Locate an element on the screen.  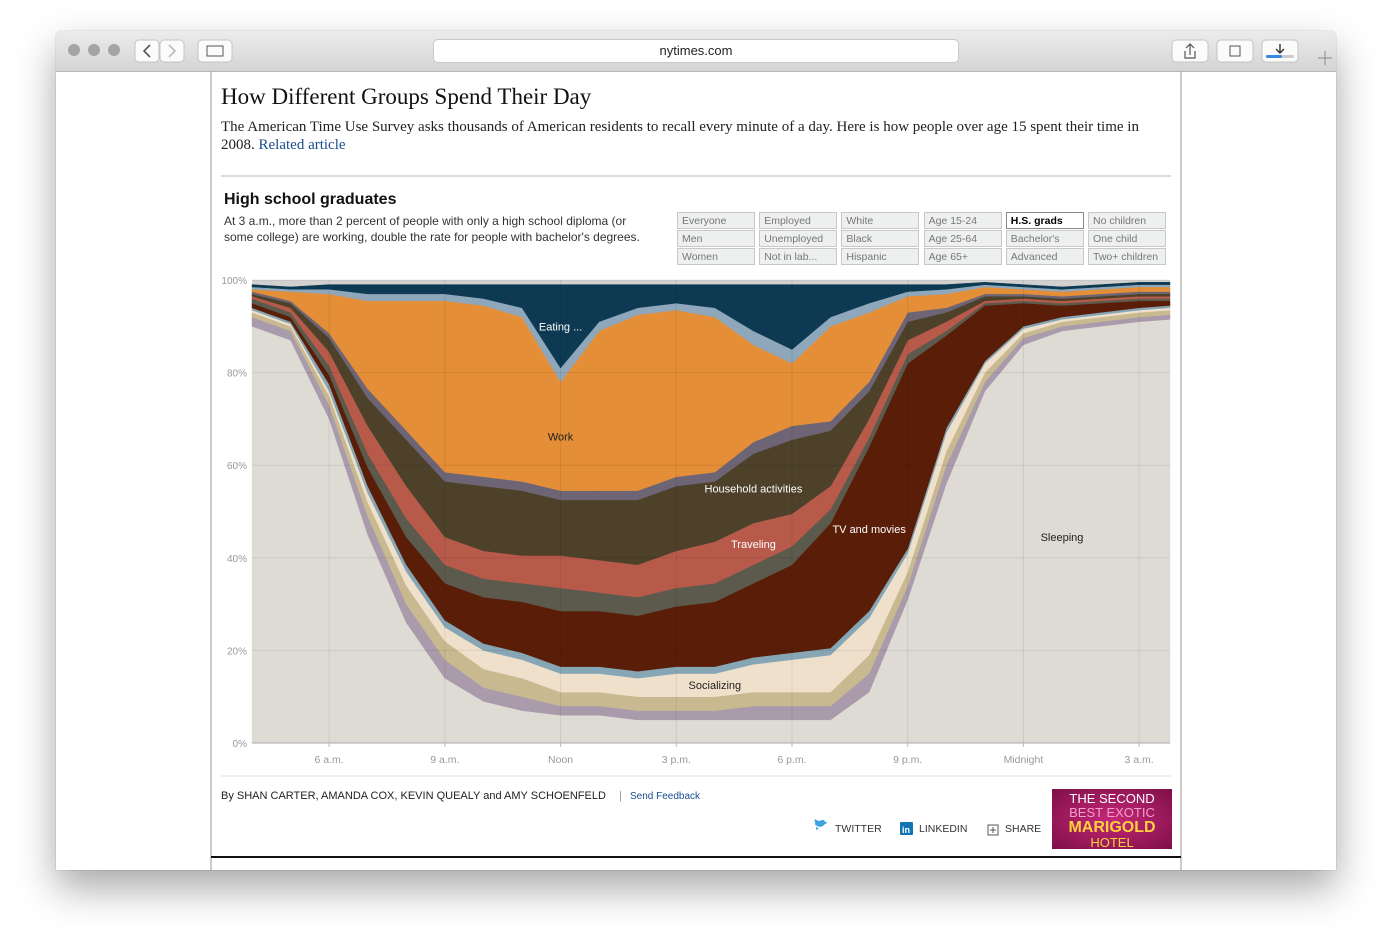
filter-button: Employed is located at coordinates (798, 220).